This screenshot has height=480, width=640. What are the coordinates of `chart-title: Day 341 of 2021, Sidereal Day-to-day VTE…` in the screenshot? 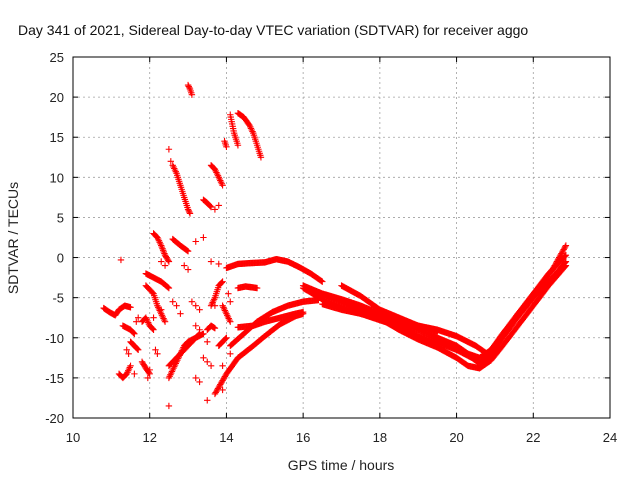 It's located at (273, 30).